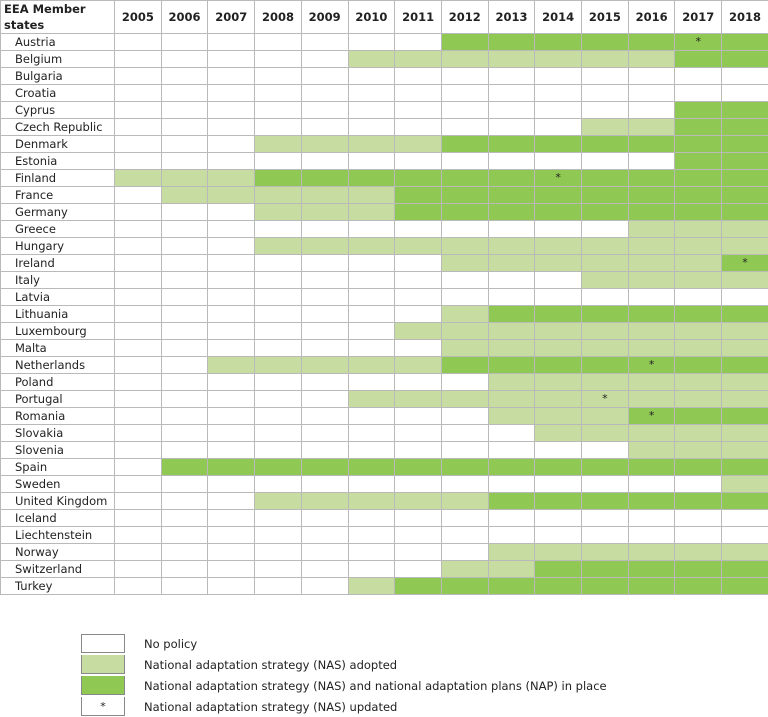 The image size is (768, 717). I want to click on year-header: 2005, so click(138, 17).